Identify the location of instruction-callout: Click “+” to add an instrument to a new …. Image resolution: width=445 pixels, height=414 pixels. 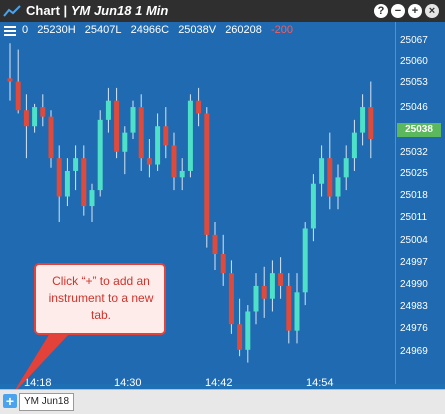
(100, 299).